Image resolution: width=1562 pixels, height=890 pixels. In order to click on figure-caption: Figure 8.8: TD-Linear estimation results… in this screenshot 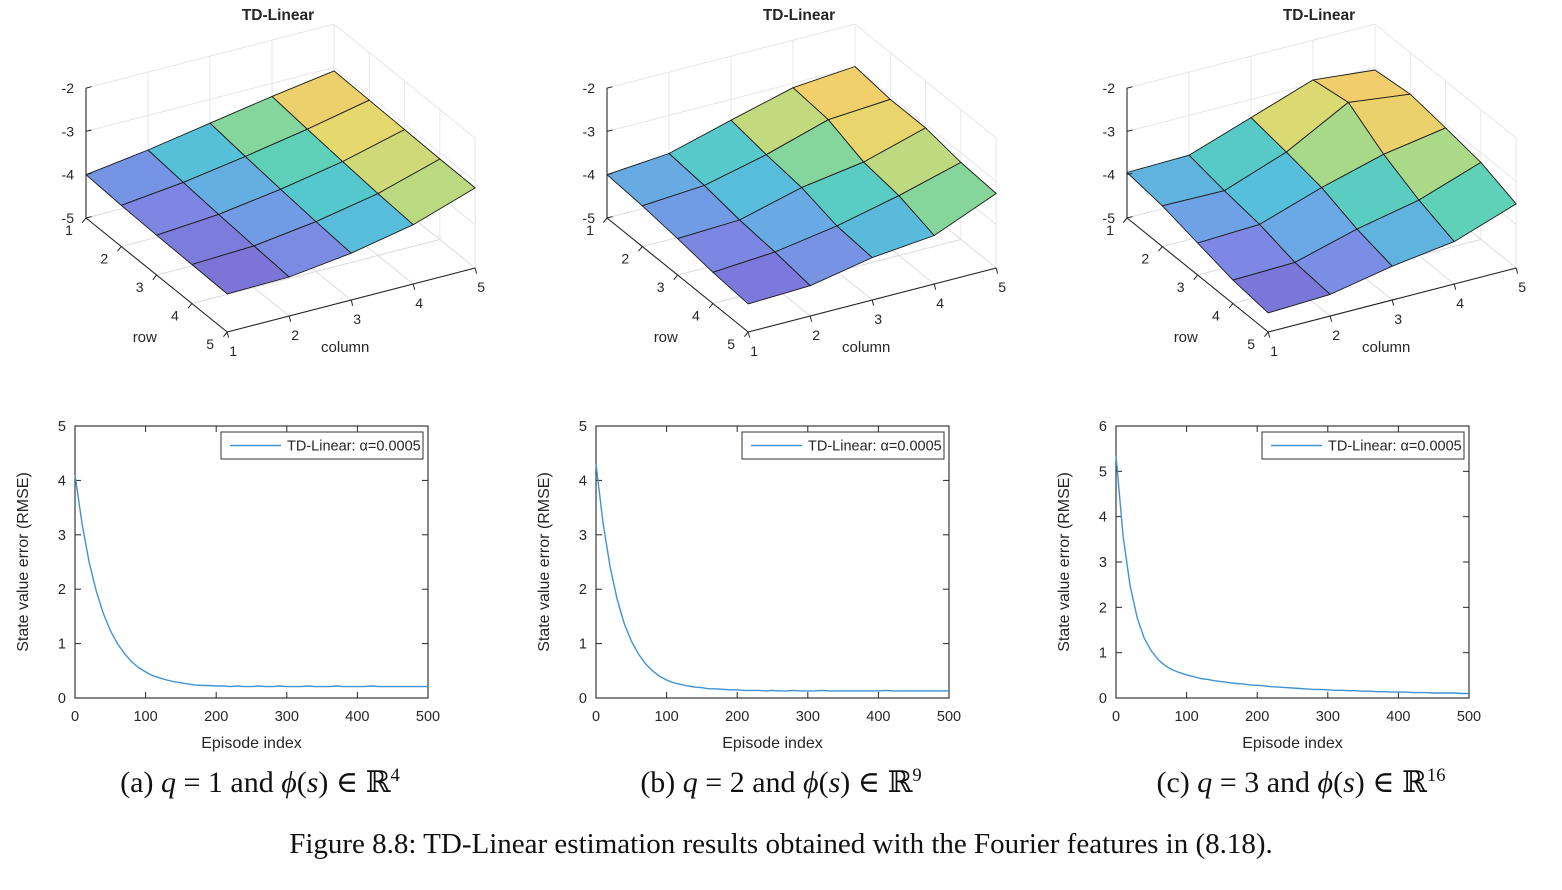, I will do `click(781, 844)`.